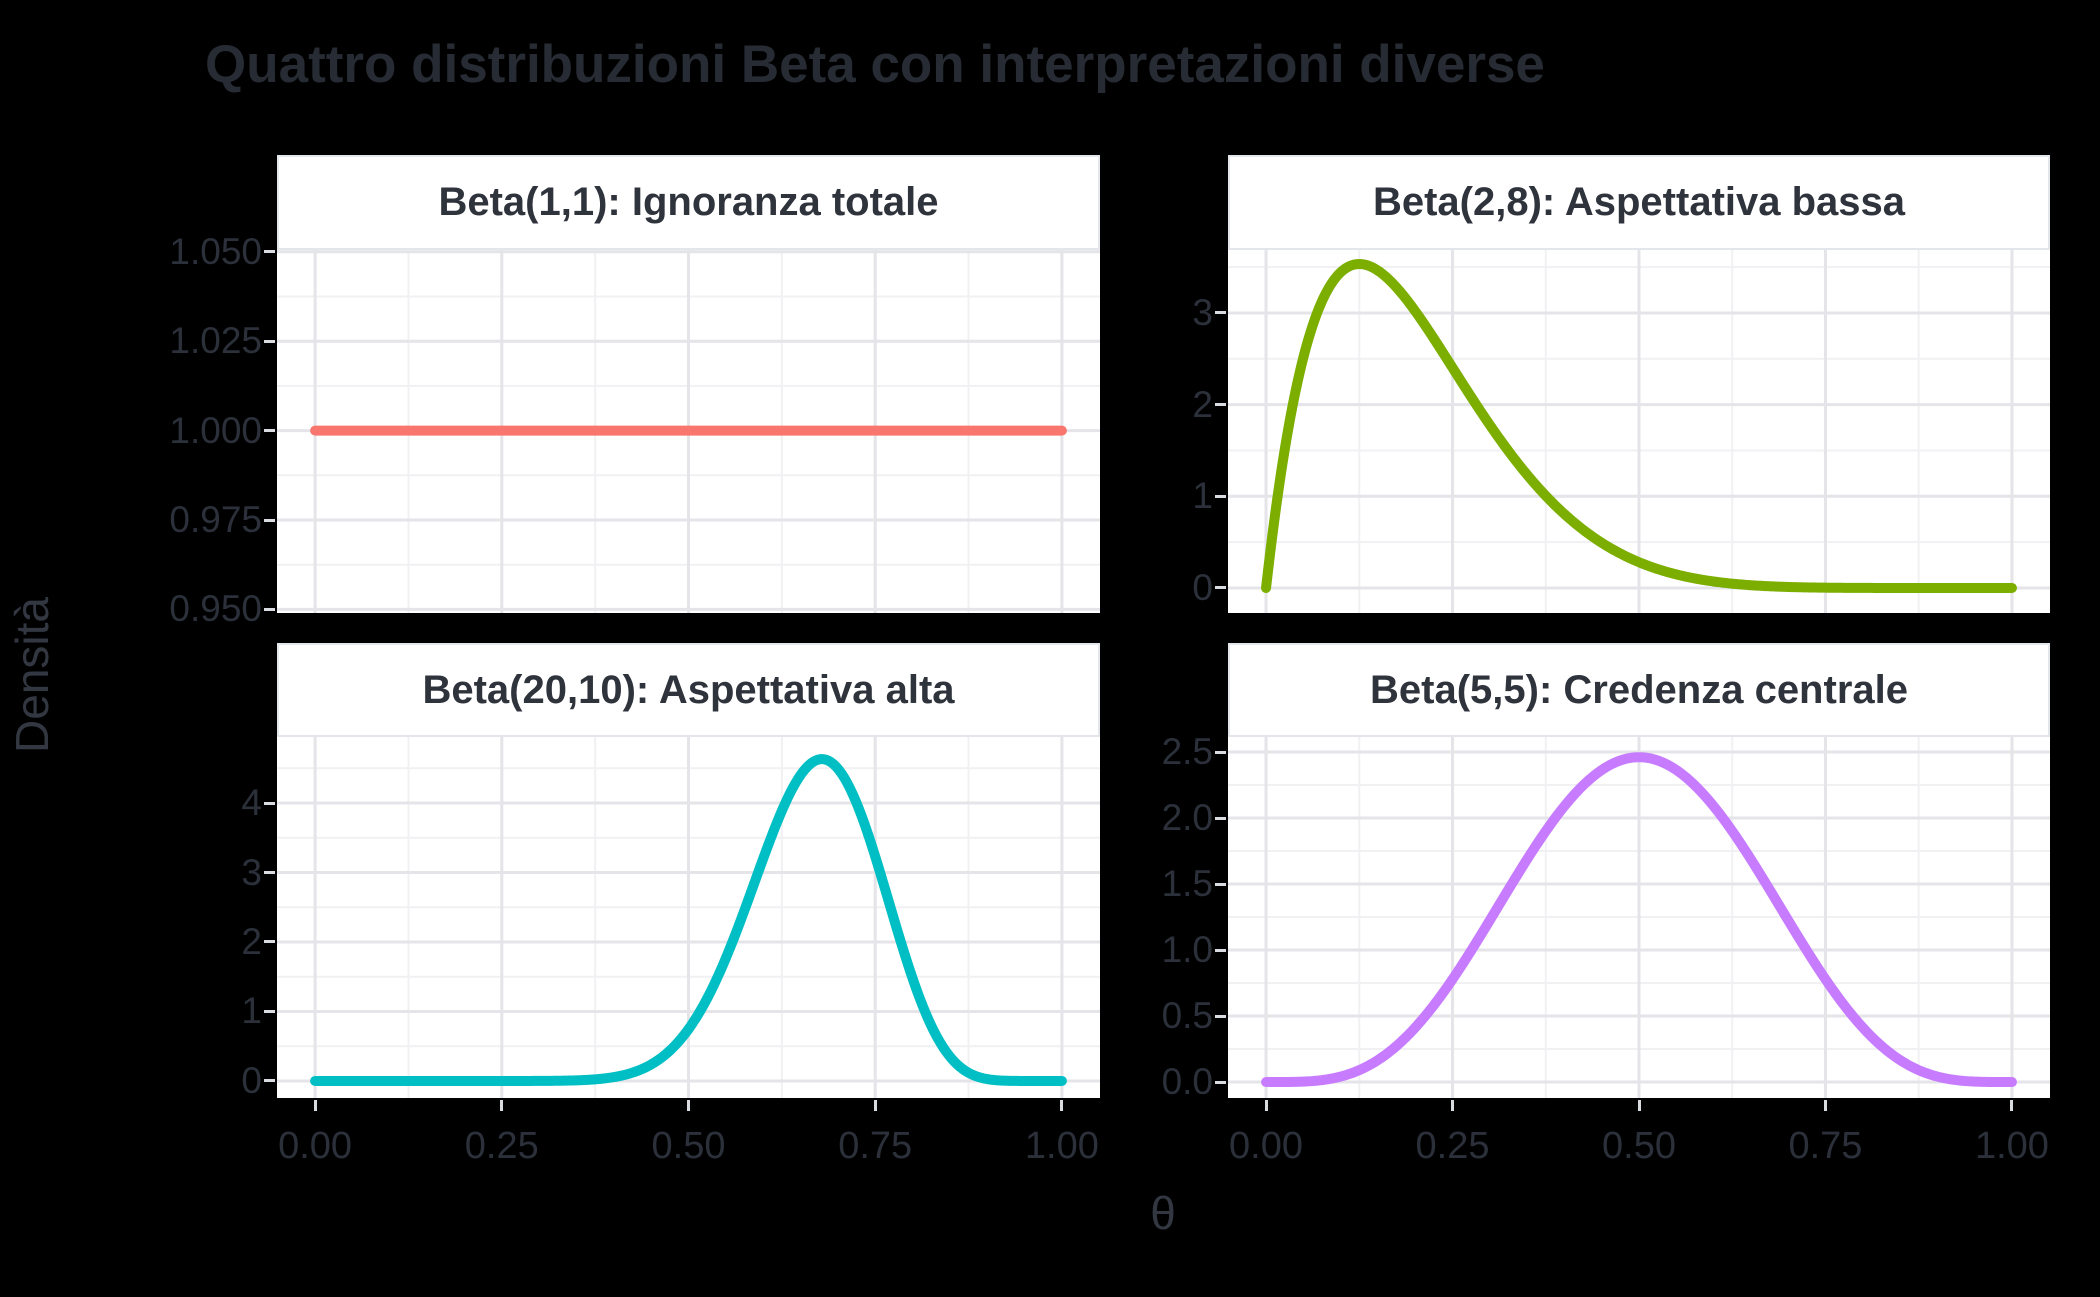  I want to click on facet-strip-label: Beta(2,8): Aspettativa bassa, so click(1639, 202).